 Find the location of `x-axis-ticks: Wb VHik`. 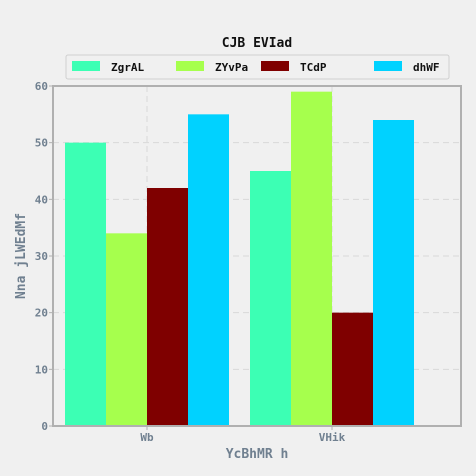

x-axis-ticks: Wb VHik is located at coordinates (243, 435).